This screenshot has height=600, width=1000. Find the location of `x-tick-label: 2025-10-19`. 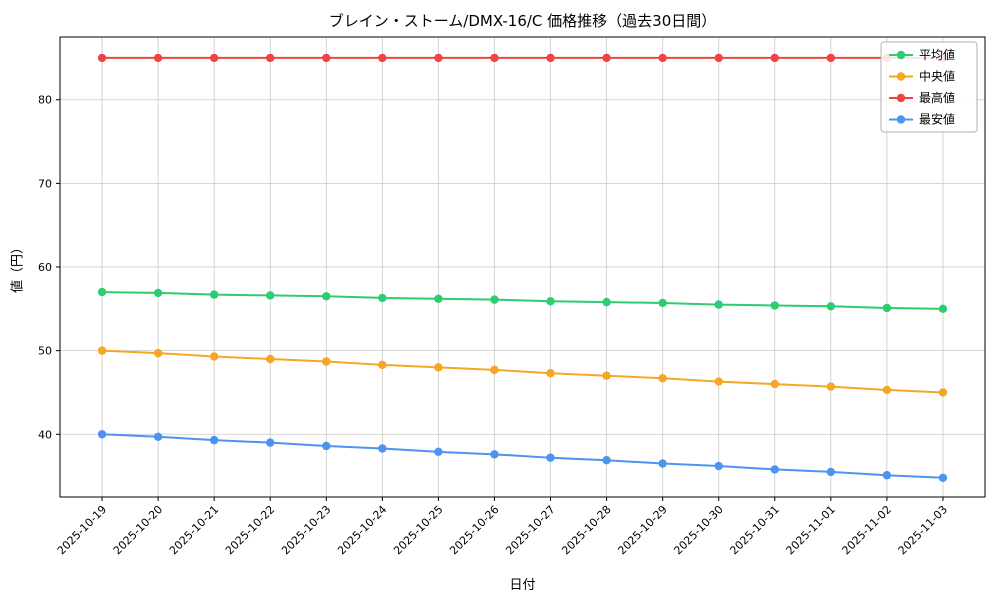

x-tick-label: 2025-10-19 is located at coordinates (82, 530).